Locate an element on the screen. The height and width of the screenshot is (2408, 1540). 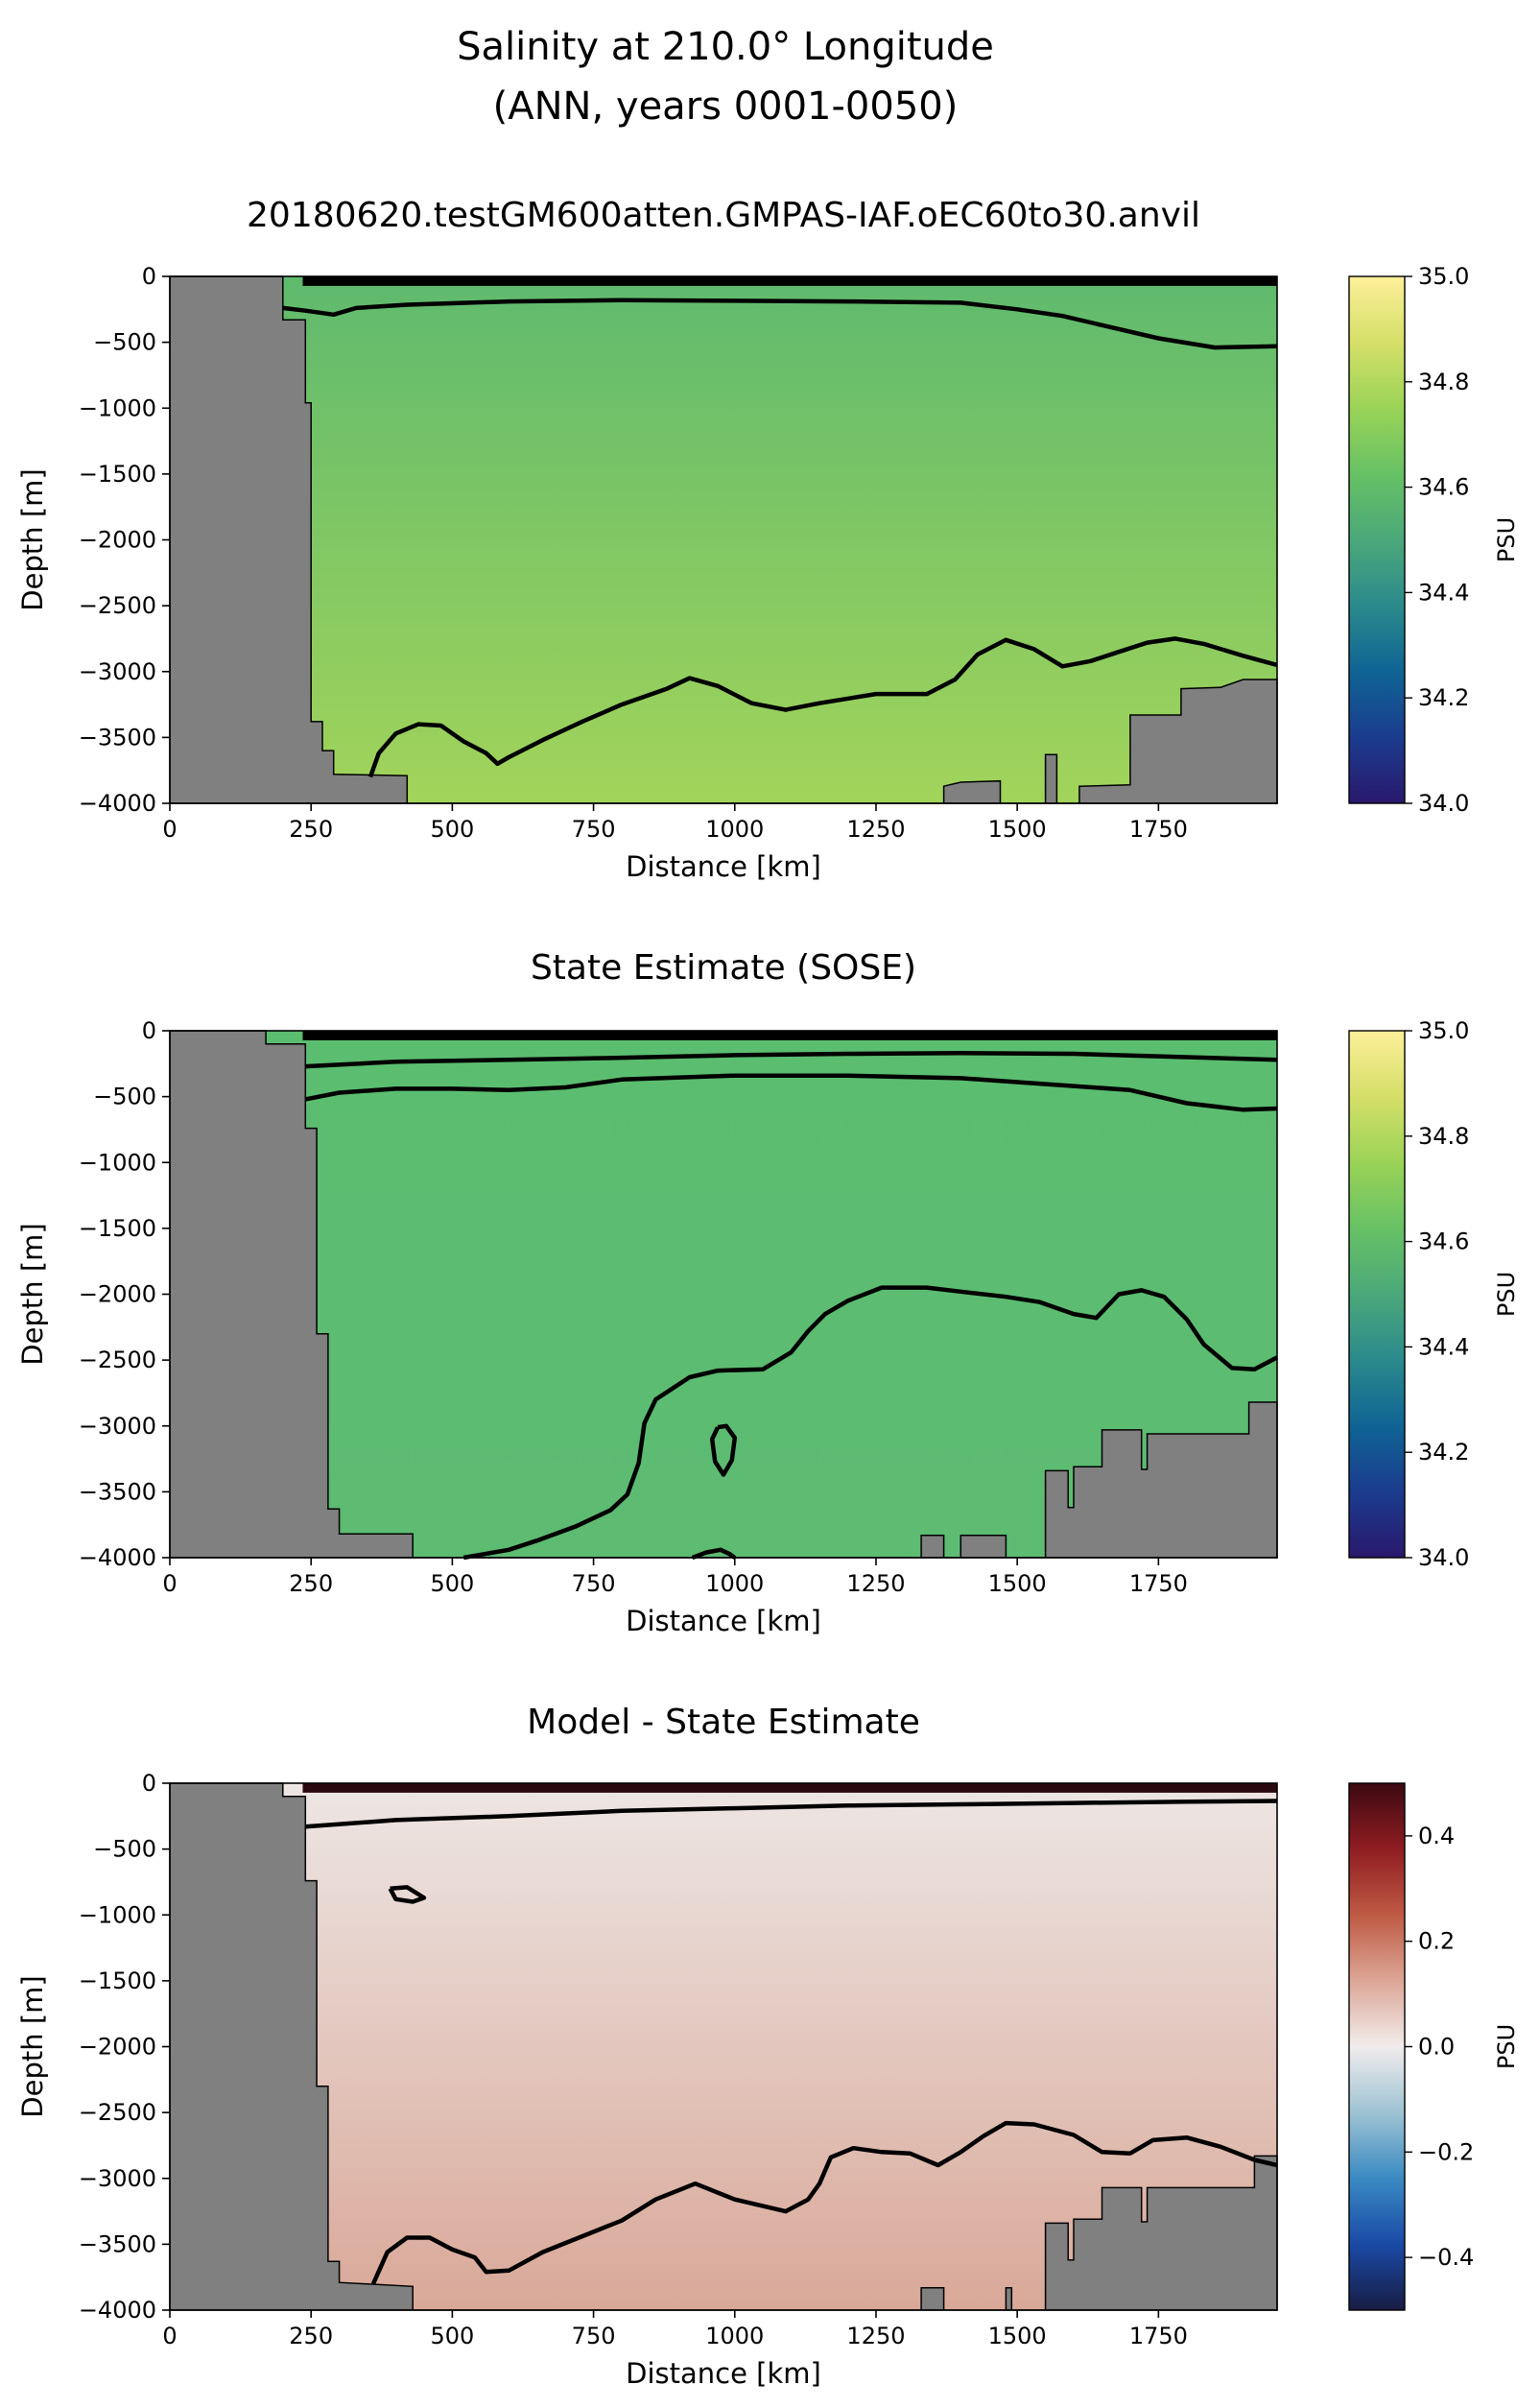
panel-title: Model - State Estimate is located at coordinates (723, 1723).